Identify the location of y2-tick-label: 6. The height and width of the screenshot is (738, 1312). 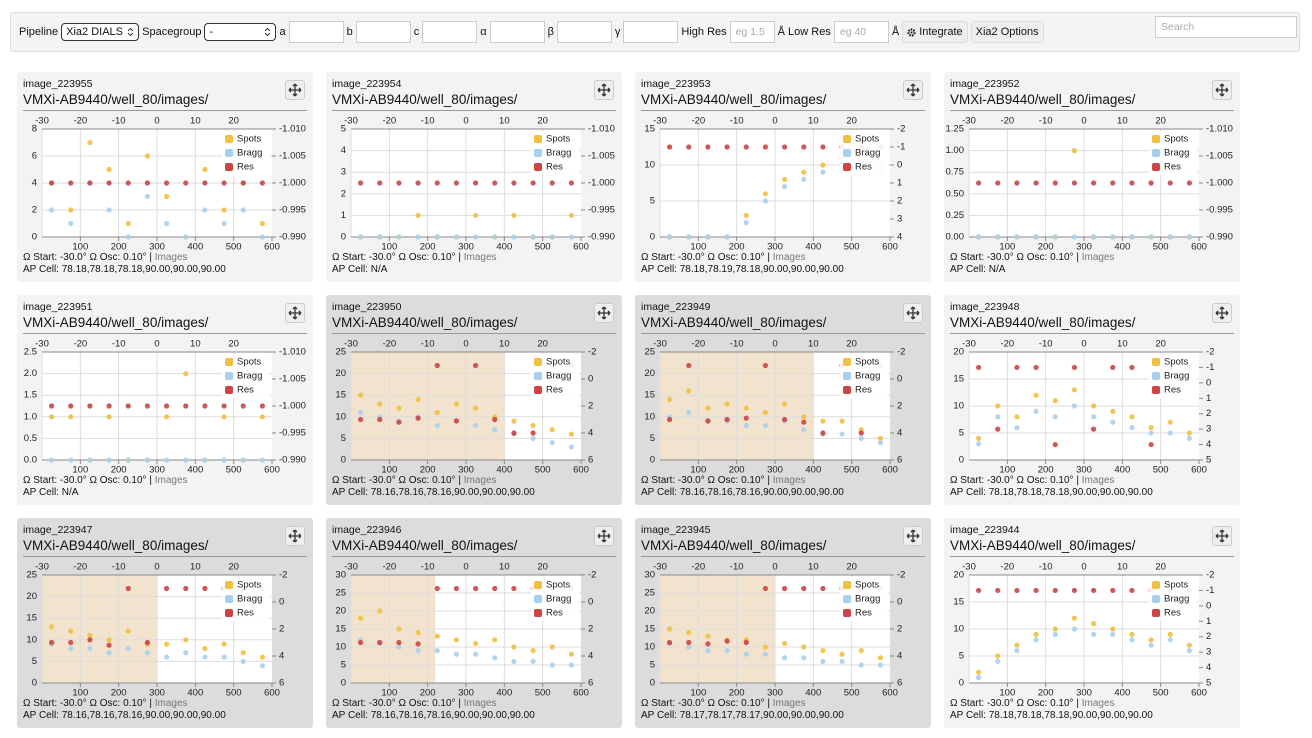
(590, 683).